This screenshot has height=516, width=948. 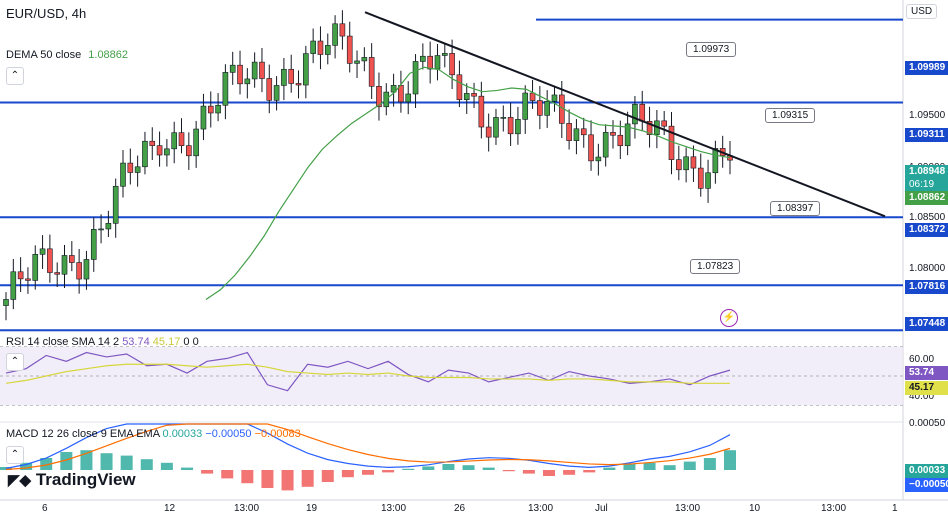 I want to click on rsi-extra-2: 0, so click(x=195, y=342).